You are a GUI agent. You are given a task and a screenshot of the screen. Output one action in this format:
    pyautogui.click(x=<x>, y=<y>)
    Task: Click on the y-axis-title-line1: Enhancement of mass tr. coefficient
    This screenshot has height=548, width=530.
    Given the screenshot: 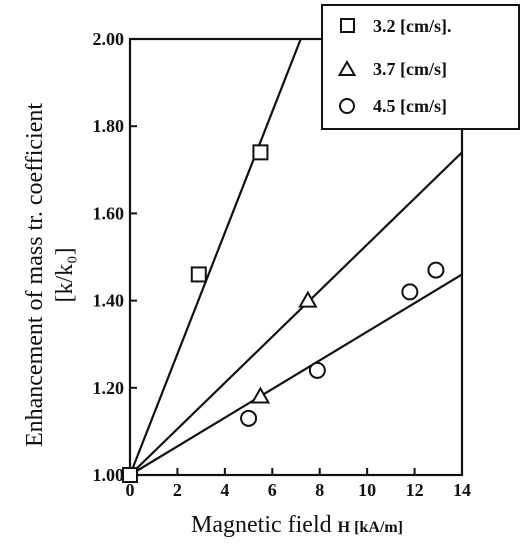 What is the action you would take?
    pyautogui.click(x=35, y=275)
    